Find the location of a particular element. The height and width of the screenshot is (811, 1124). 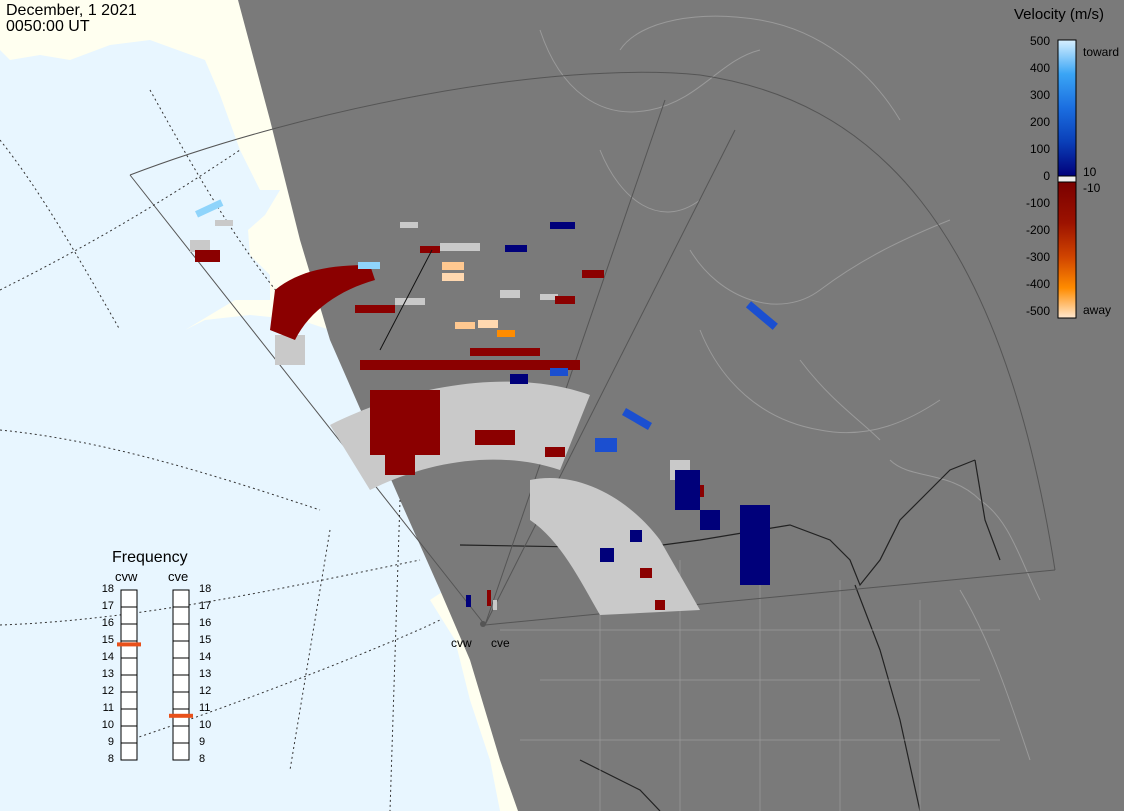

time-label: 0050:00 UT is located at coordinates (48, 26).